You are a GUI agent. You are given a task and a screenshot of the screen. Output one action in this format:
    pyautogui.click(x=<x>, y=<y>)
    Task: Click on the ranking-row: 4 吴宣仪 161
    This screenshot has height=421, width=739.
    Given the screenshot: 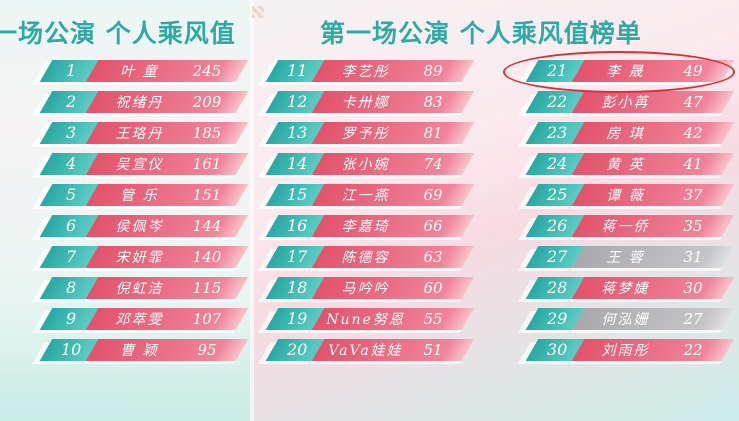 What is the action you would take?
    pyautogui.click(x=144, y=164)
    